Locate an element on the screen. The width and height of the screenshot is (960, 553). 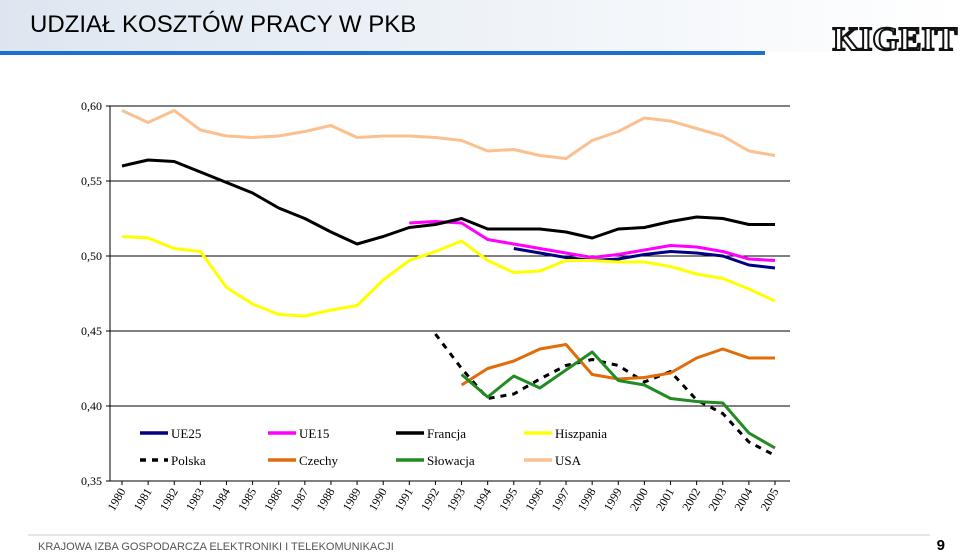
x-tick-label: 1983 is located at coordinates (195, 500).